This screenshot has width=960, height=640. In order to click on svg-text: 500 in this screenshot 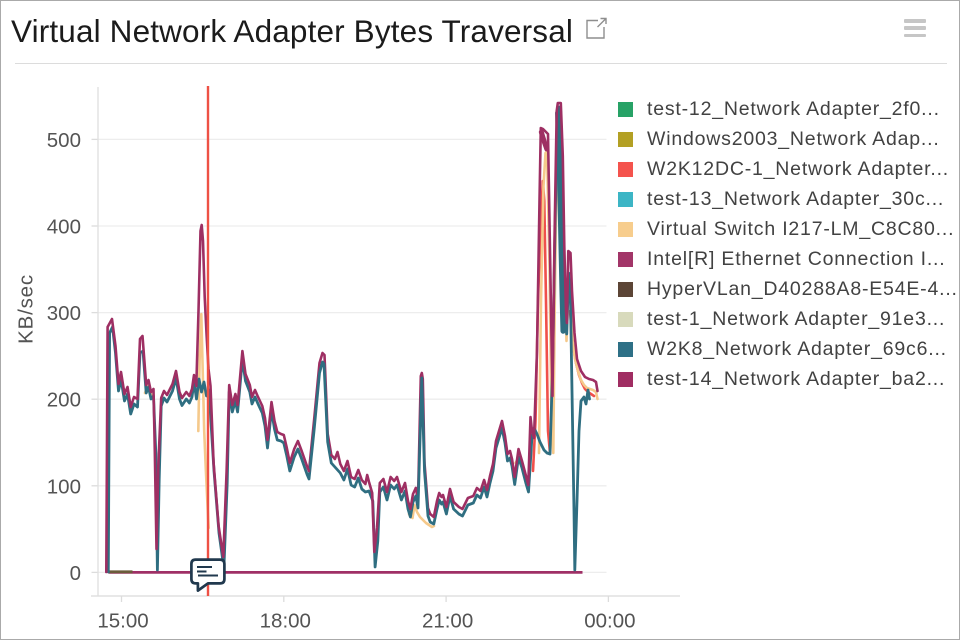, I will do `click(64, 140)`.